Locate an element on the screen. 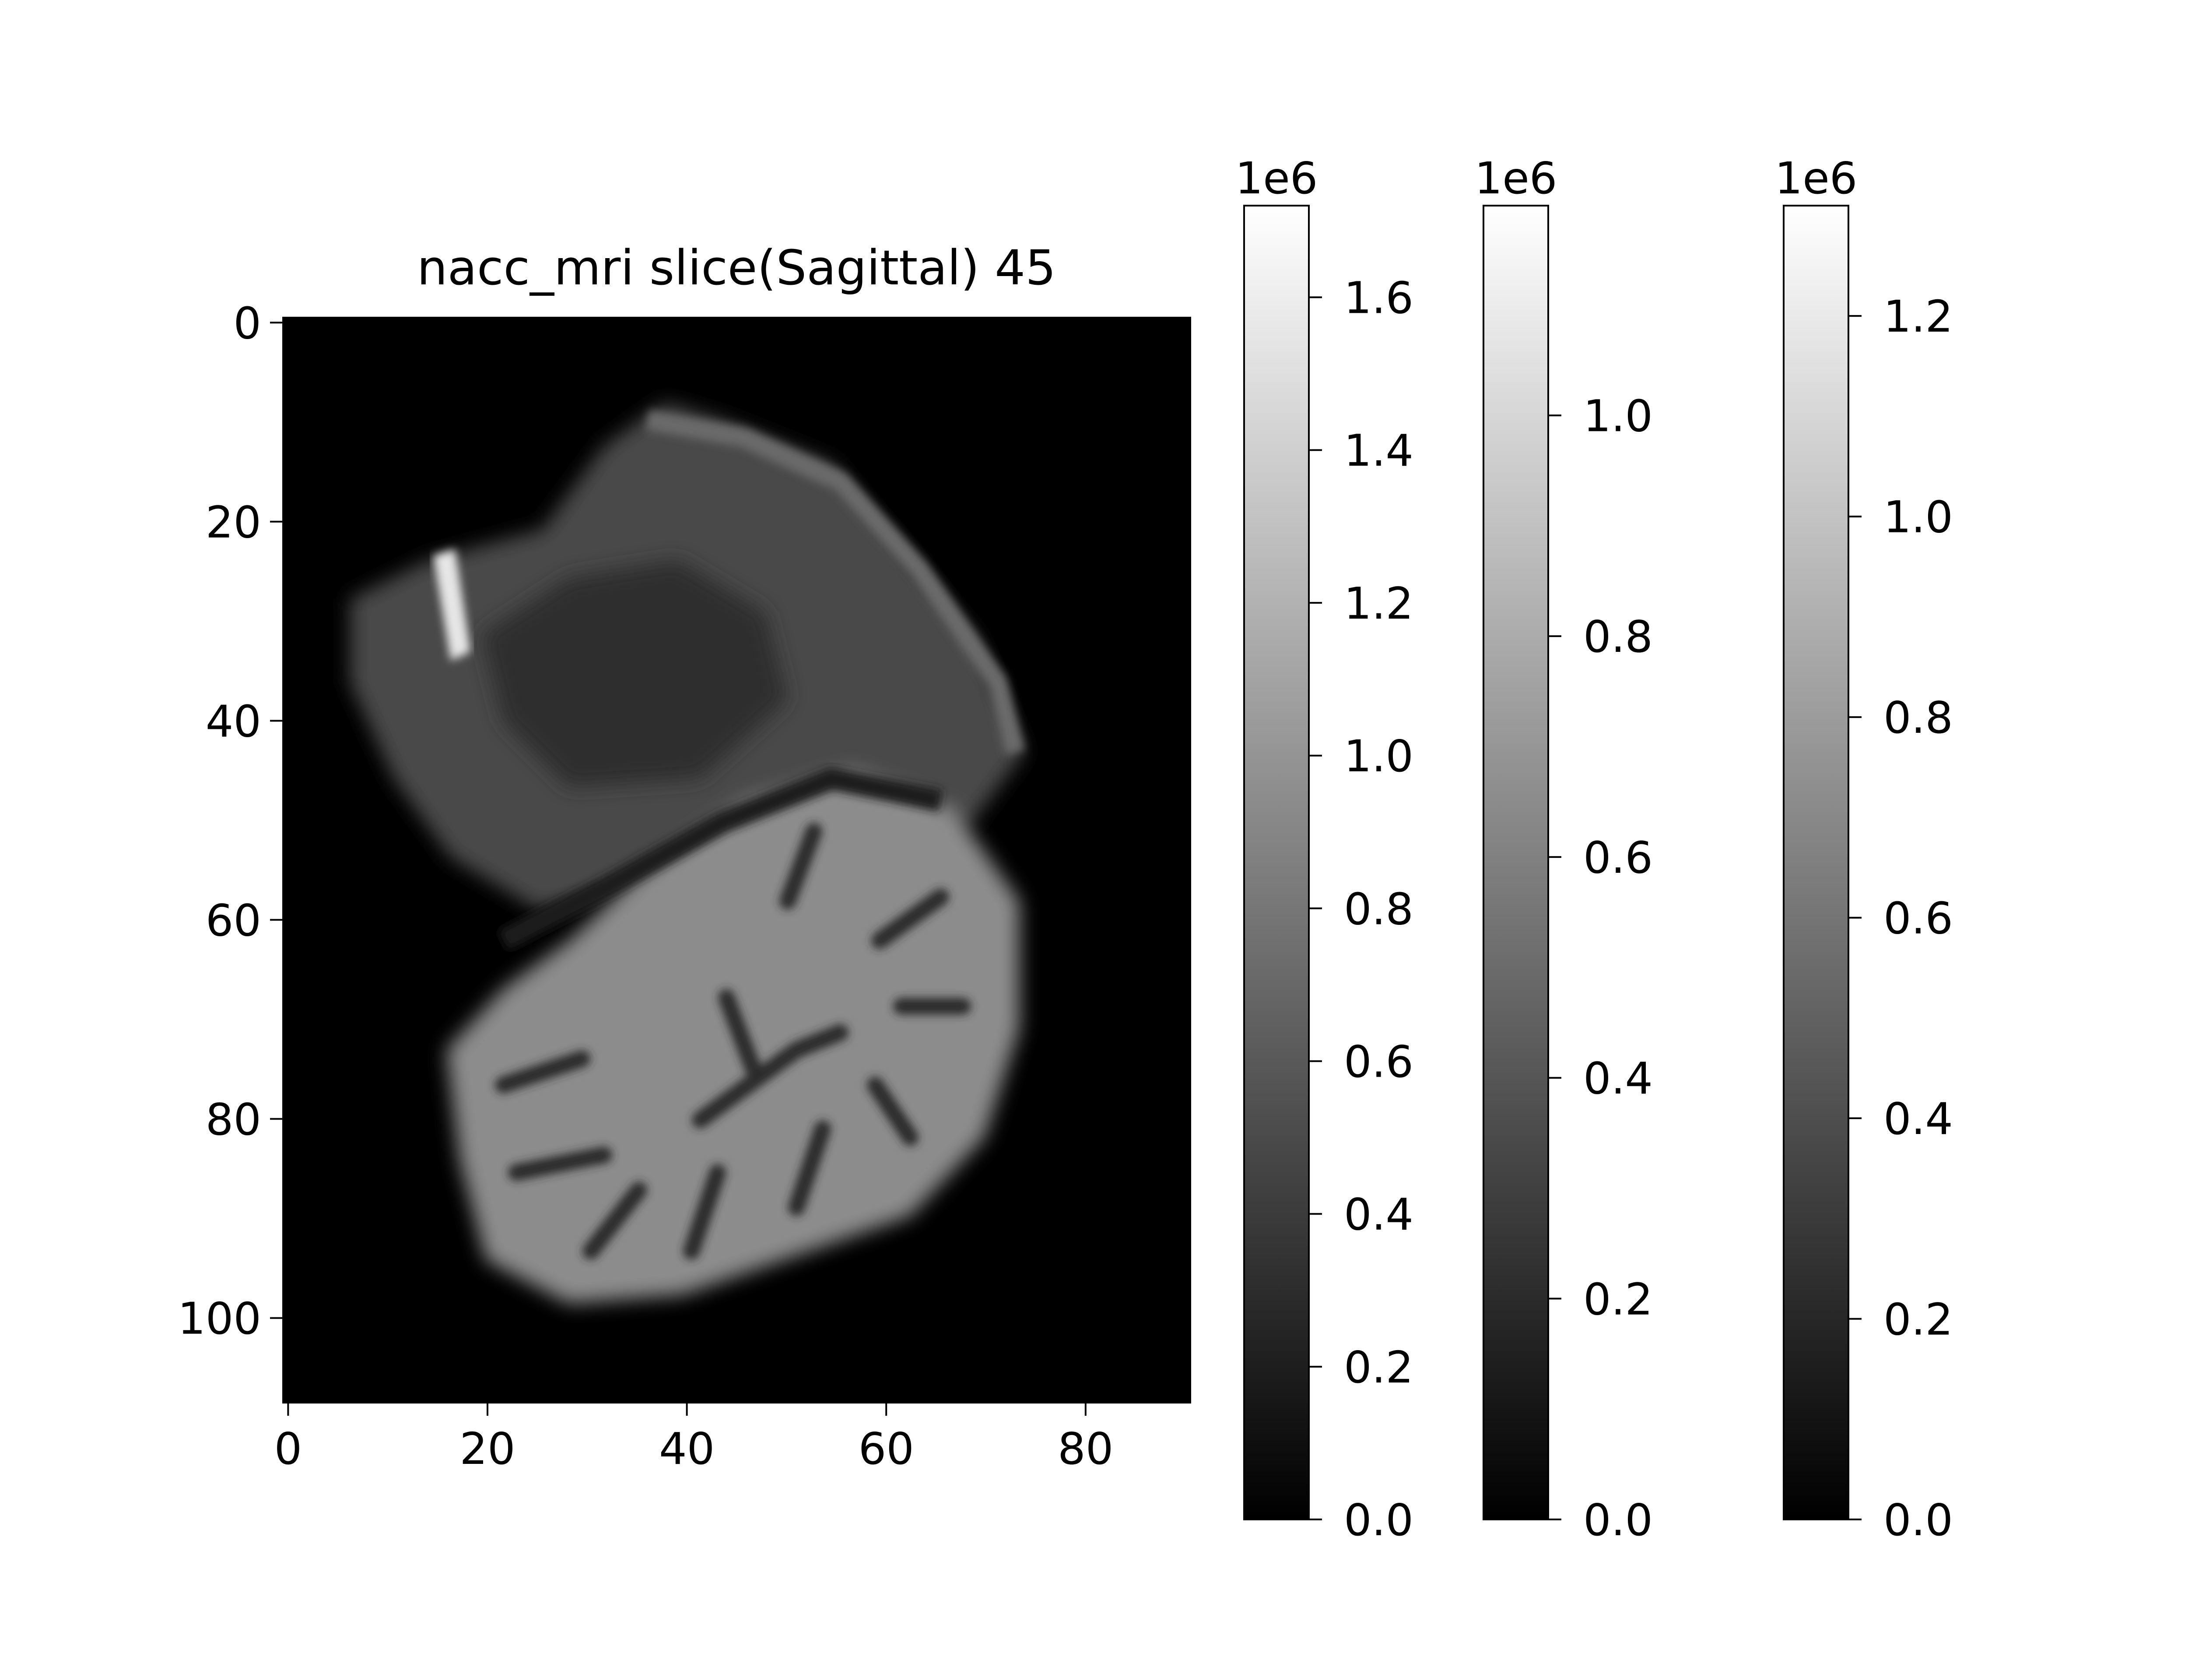 The image size is (2188, 1680). x-tick-label: 80 is located at coordinates (1086, 1448).